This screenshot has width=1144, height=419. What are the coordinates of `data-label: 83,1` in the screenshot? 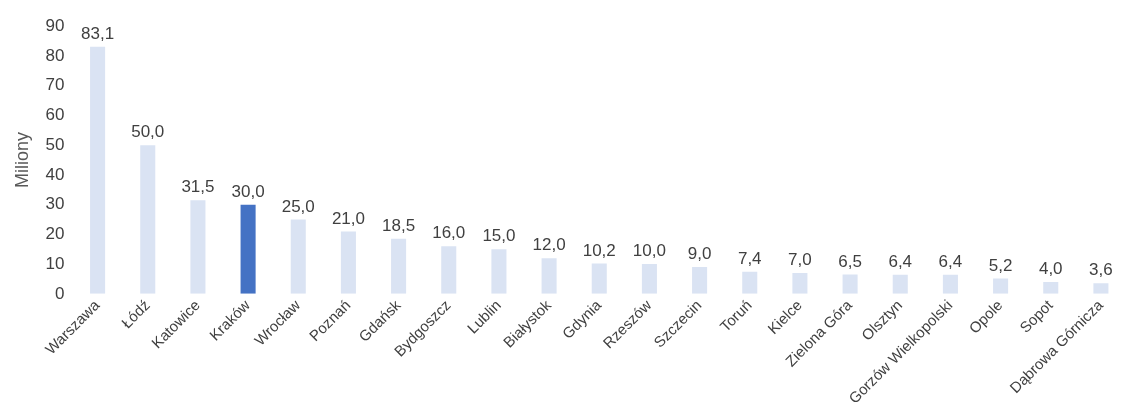 It's located at (98, 33).